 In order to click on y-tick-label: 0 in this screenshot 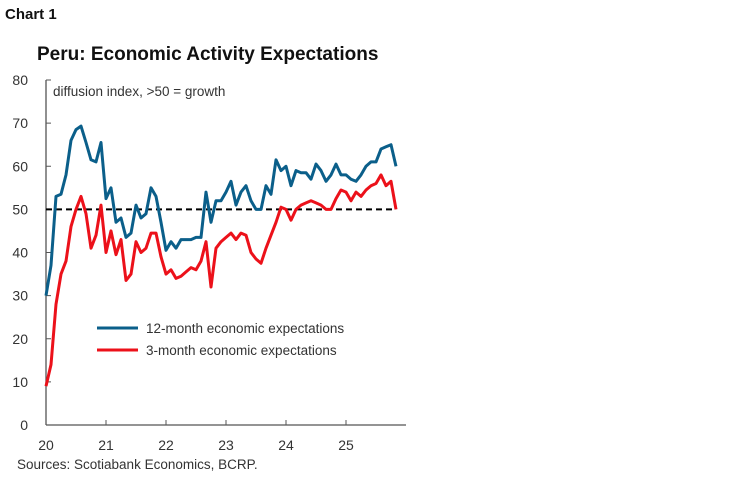, I will do `click(24, 425)`.